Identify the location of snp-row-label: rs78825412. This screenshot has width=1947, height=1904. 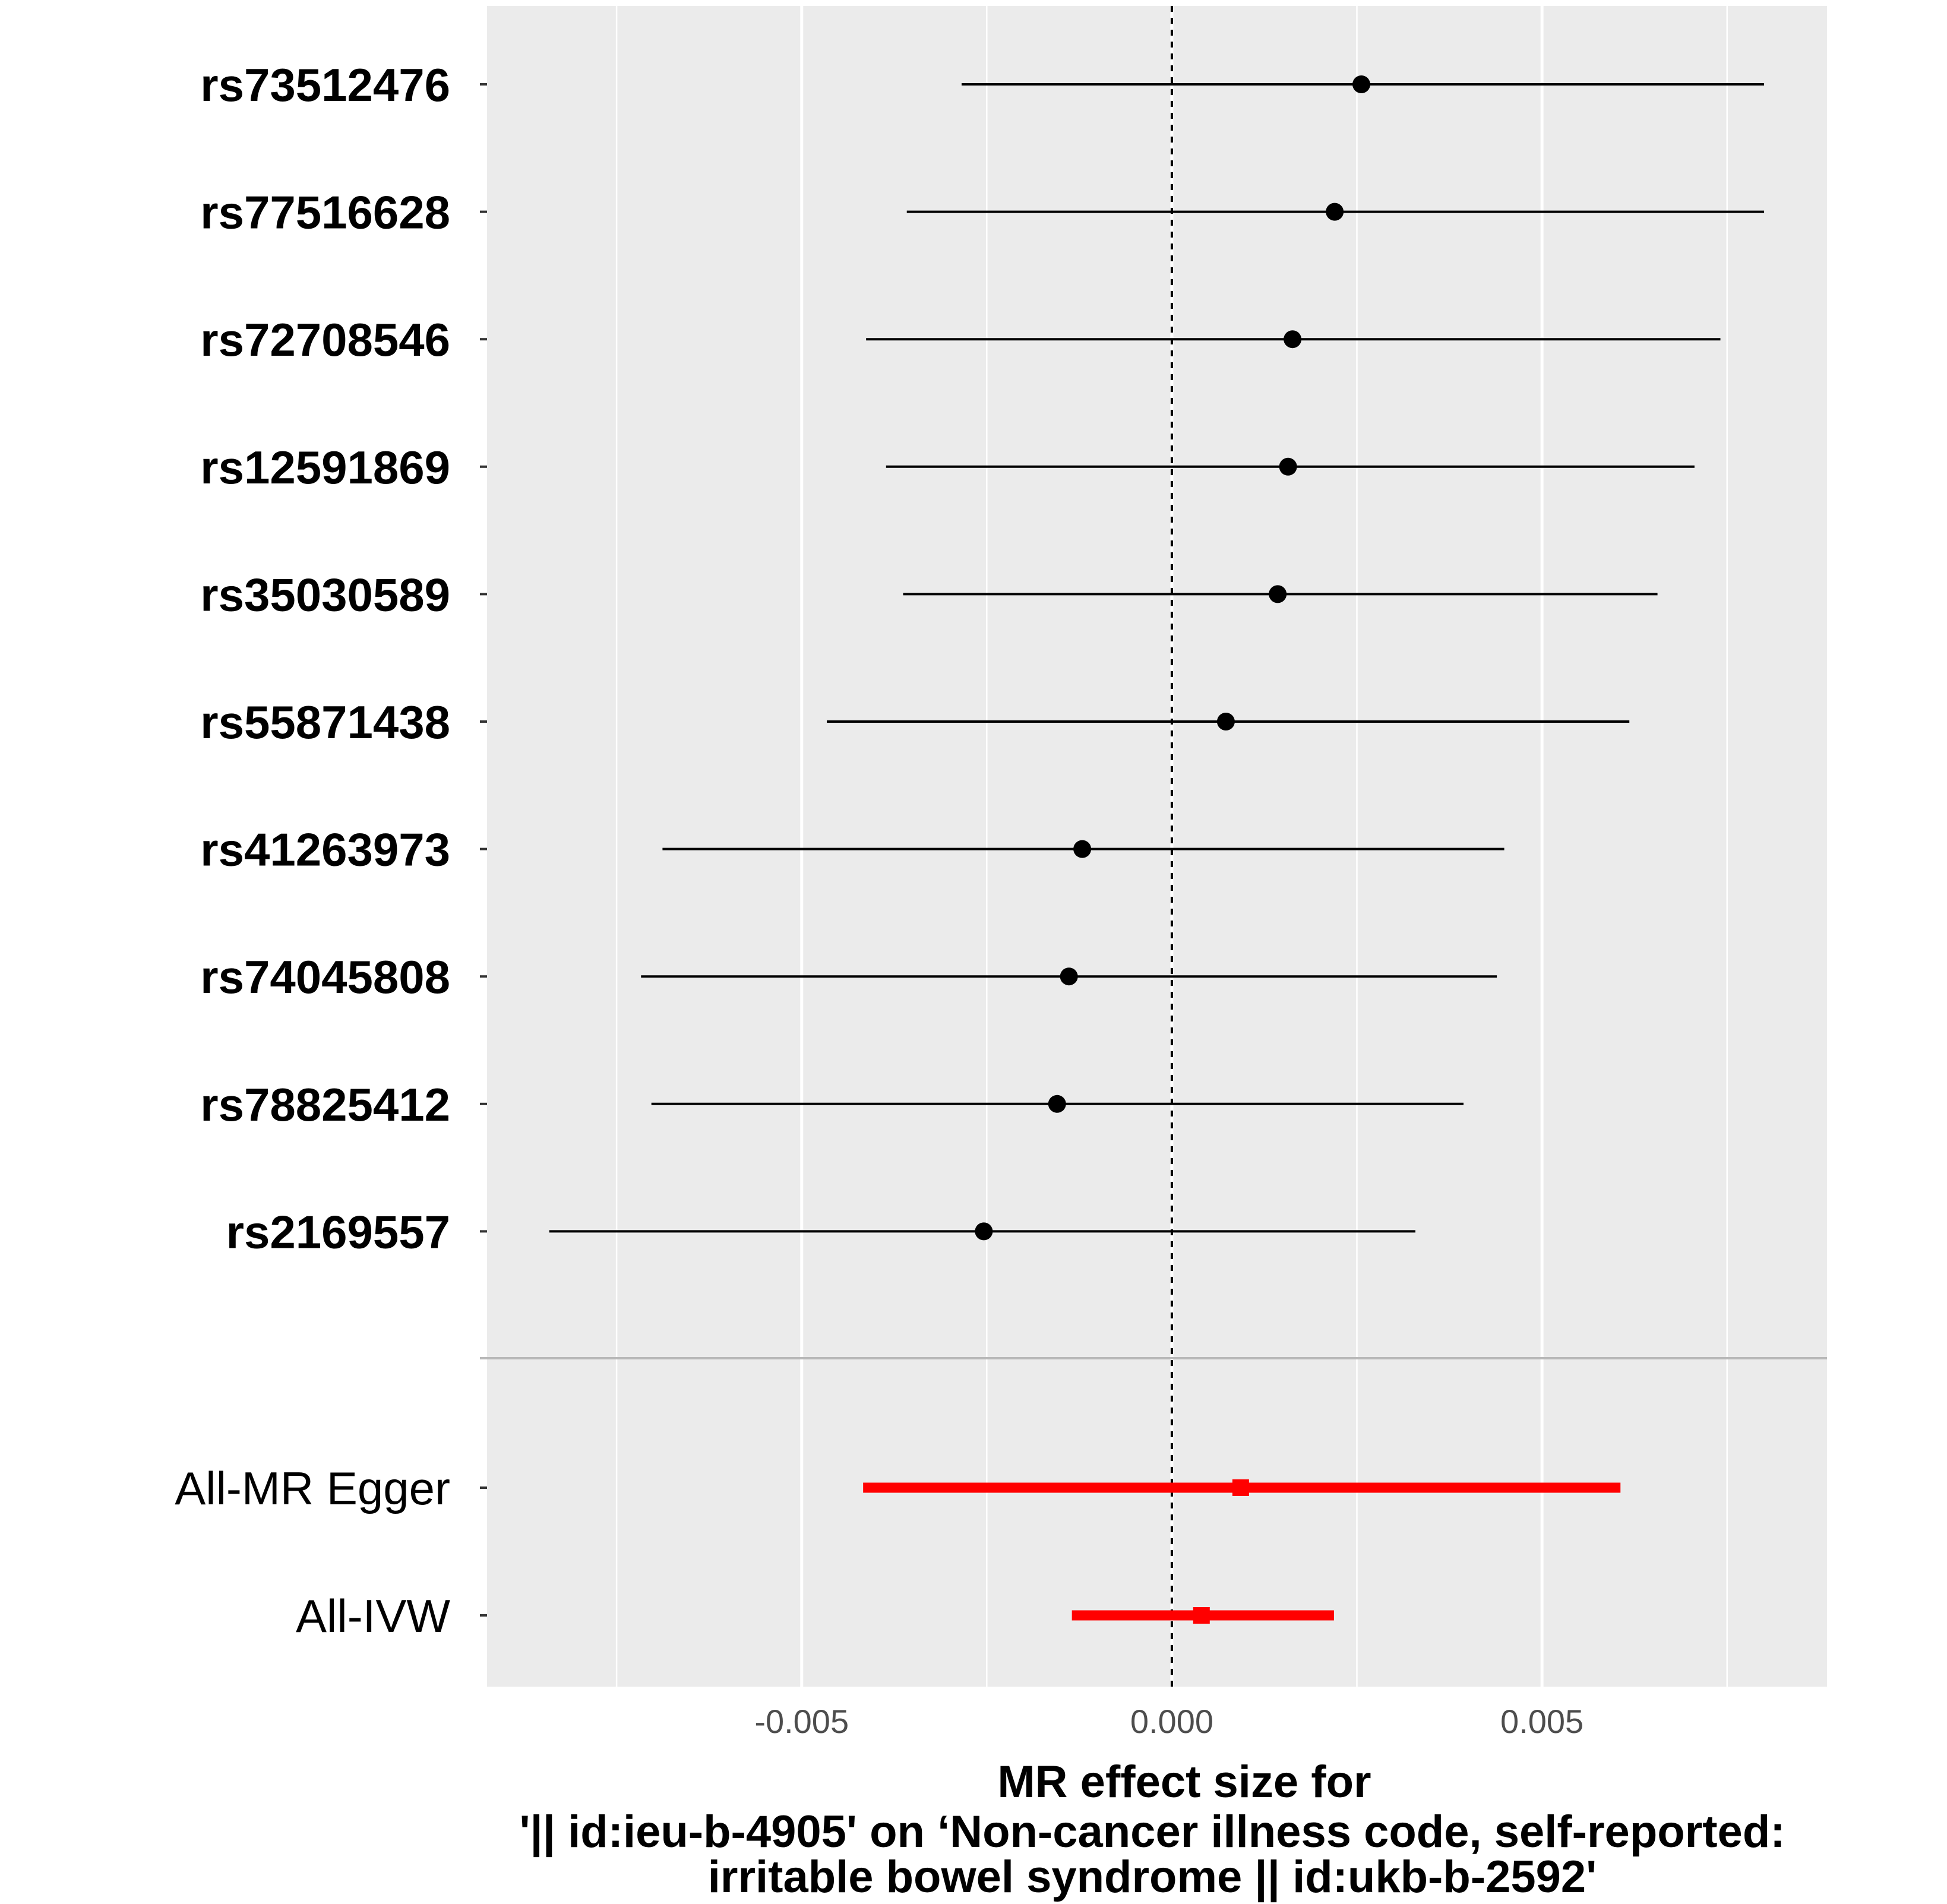
(325, 1104).